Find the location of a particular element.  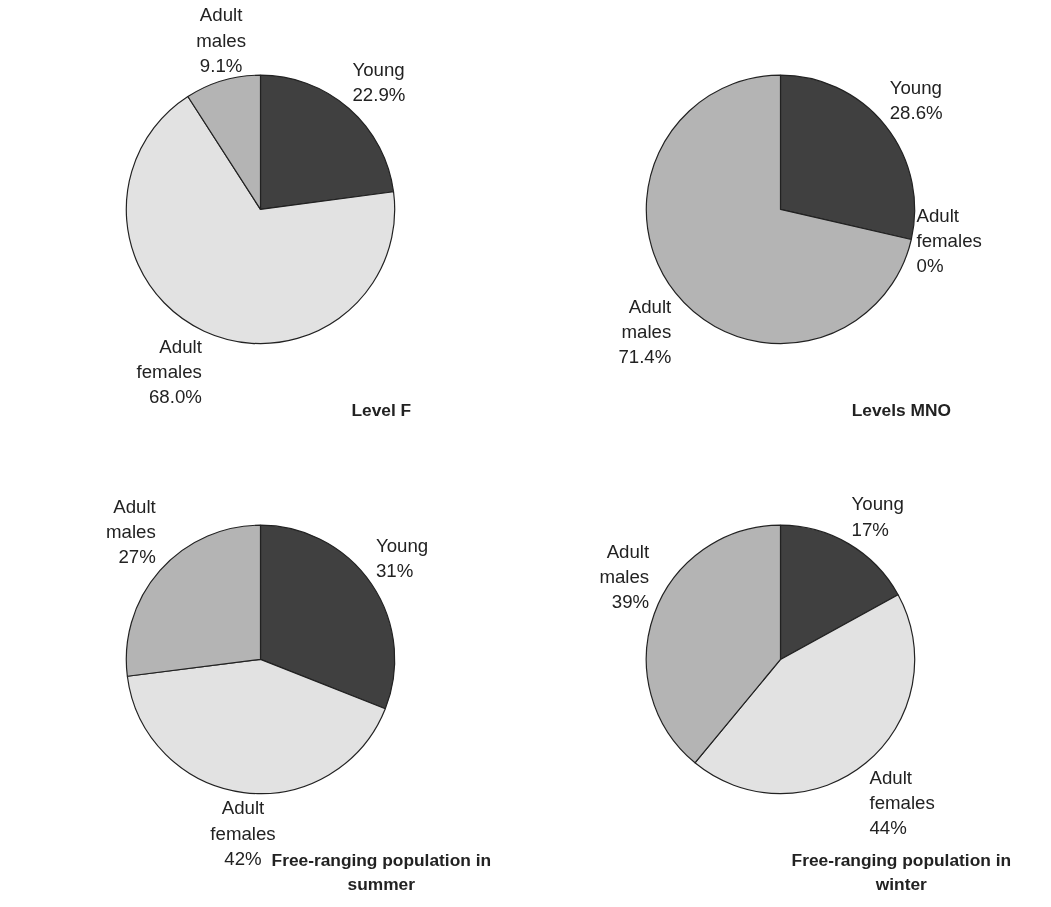

data-label: 9.1% is located at coordinates (221, 65).